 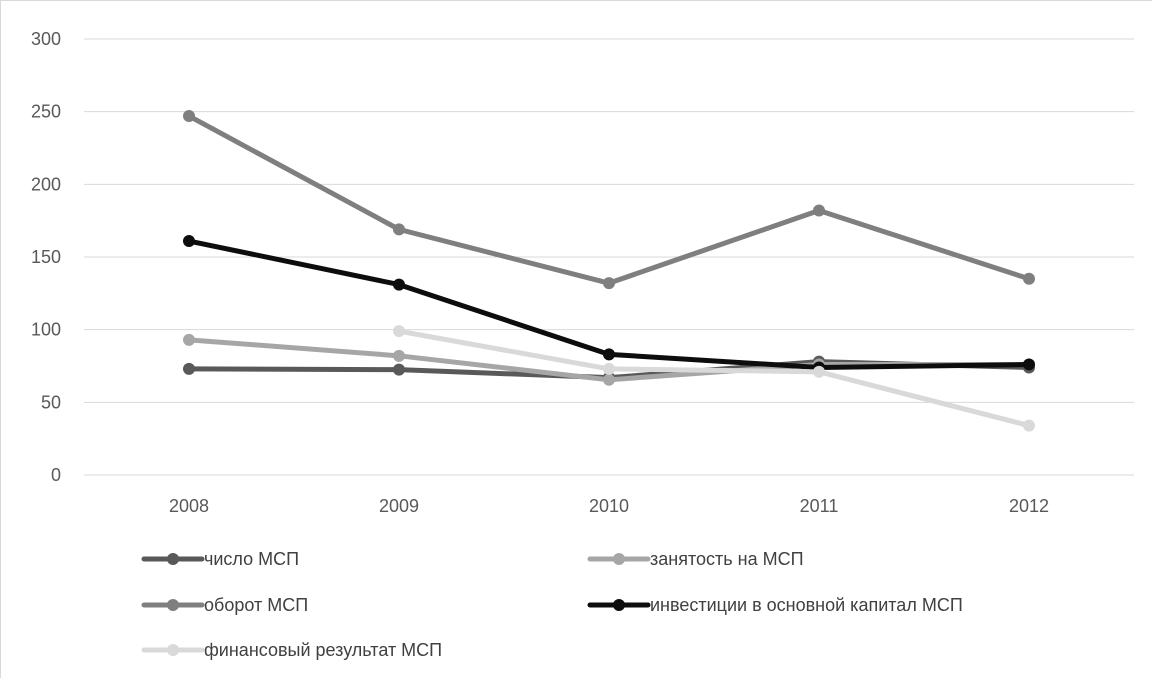 I want to click on series-line, so click(x=714, y=378).